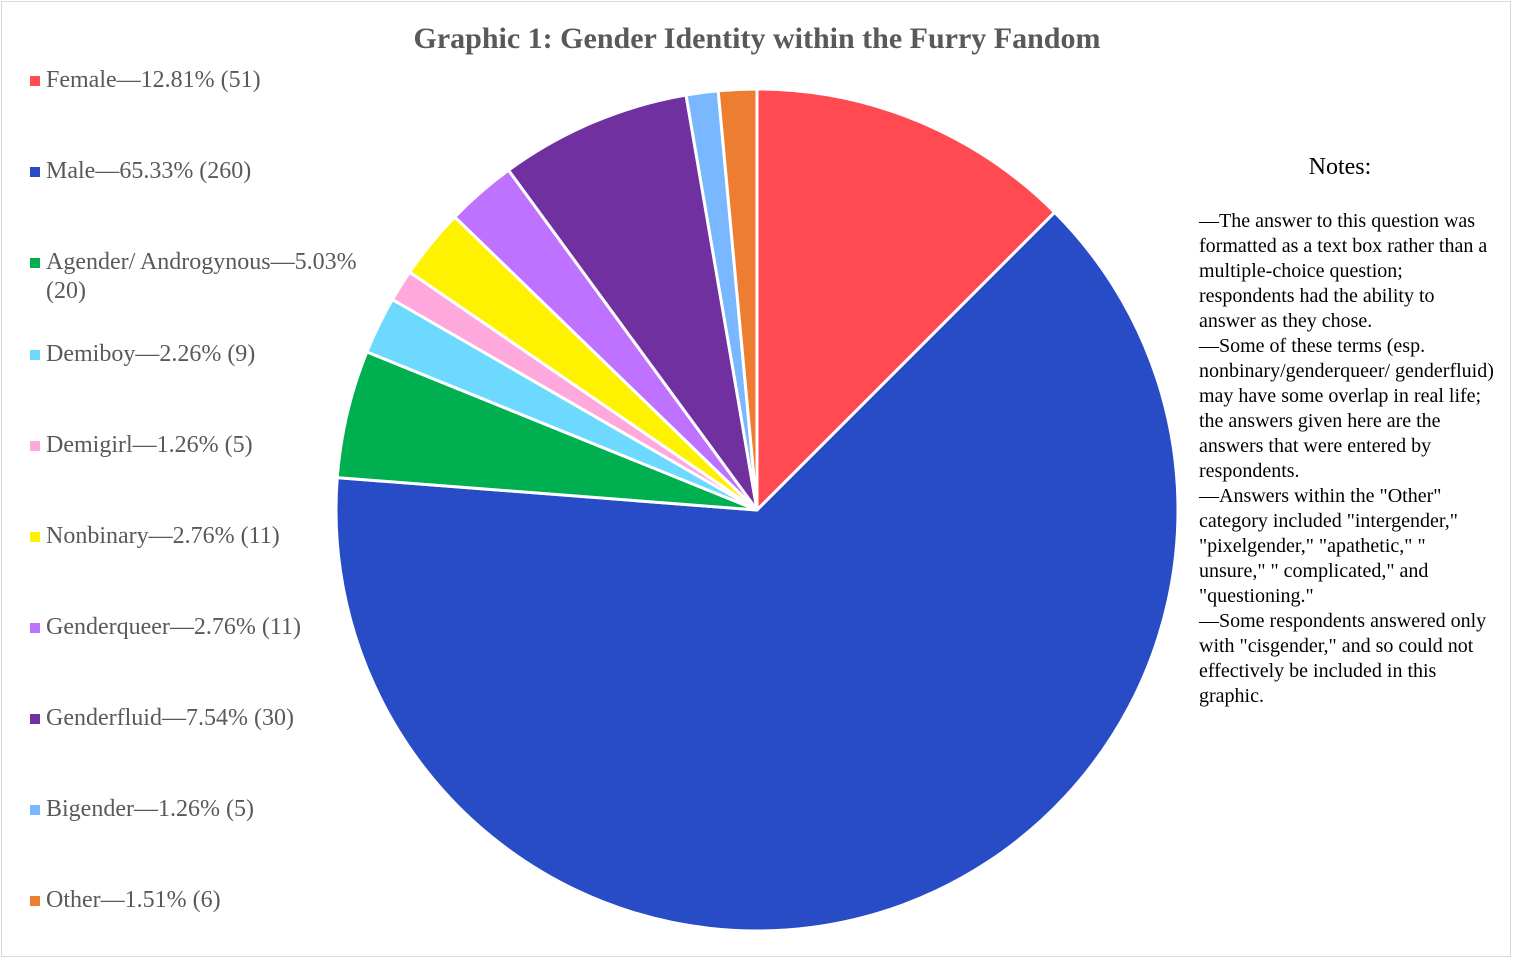  I want to click on legend-swatch-nonbinary, so click(35, 537).